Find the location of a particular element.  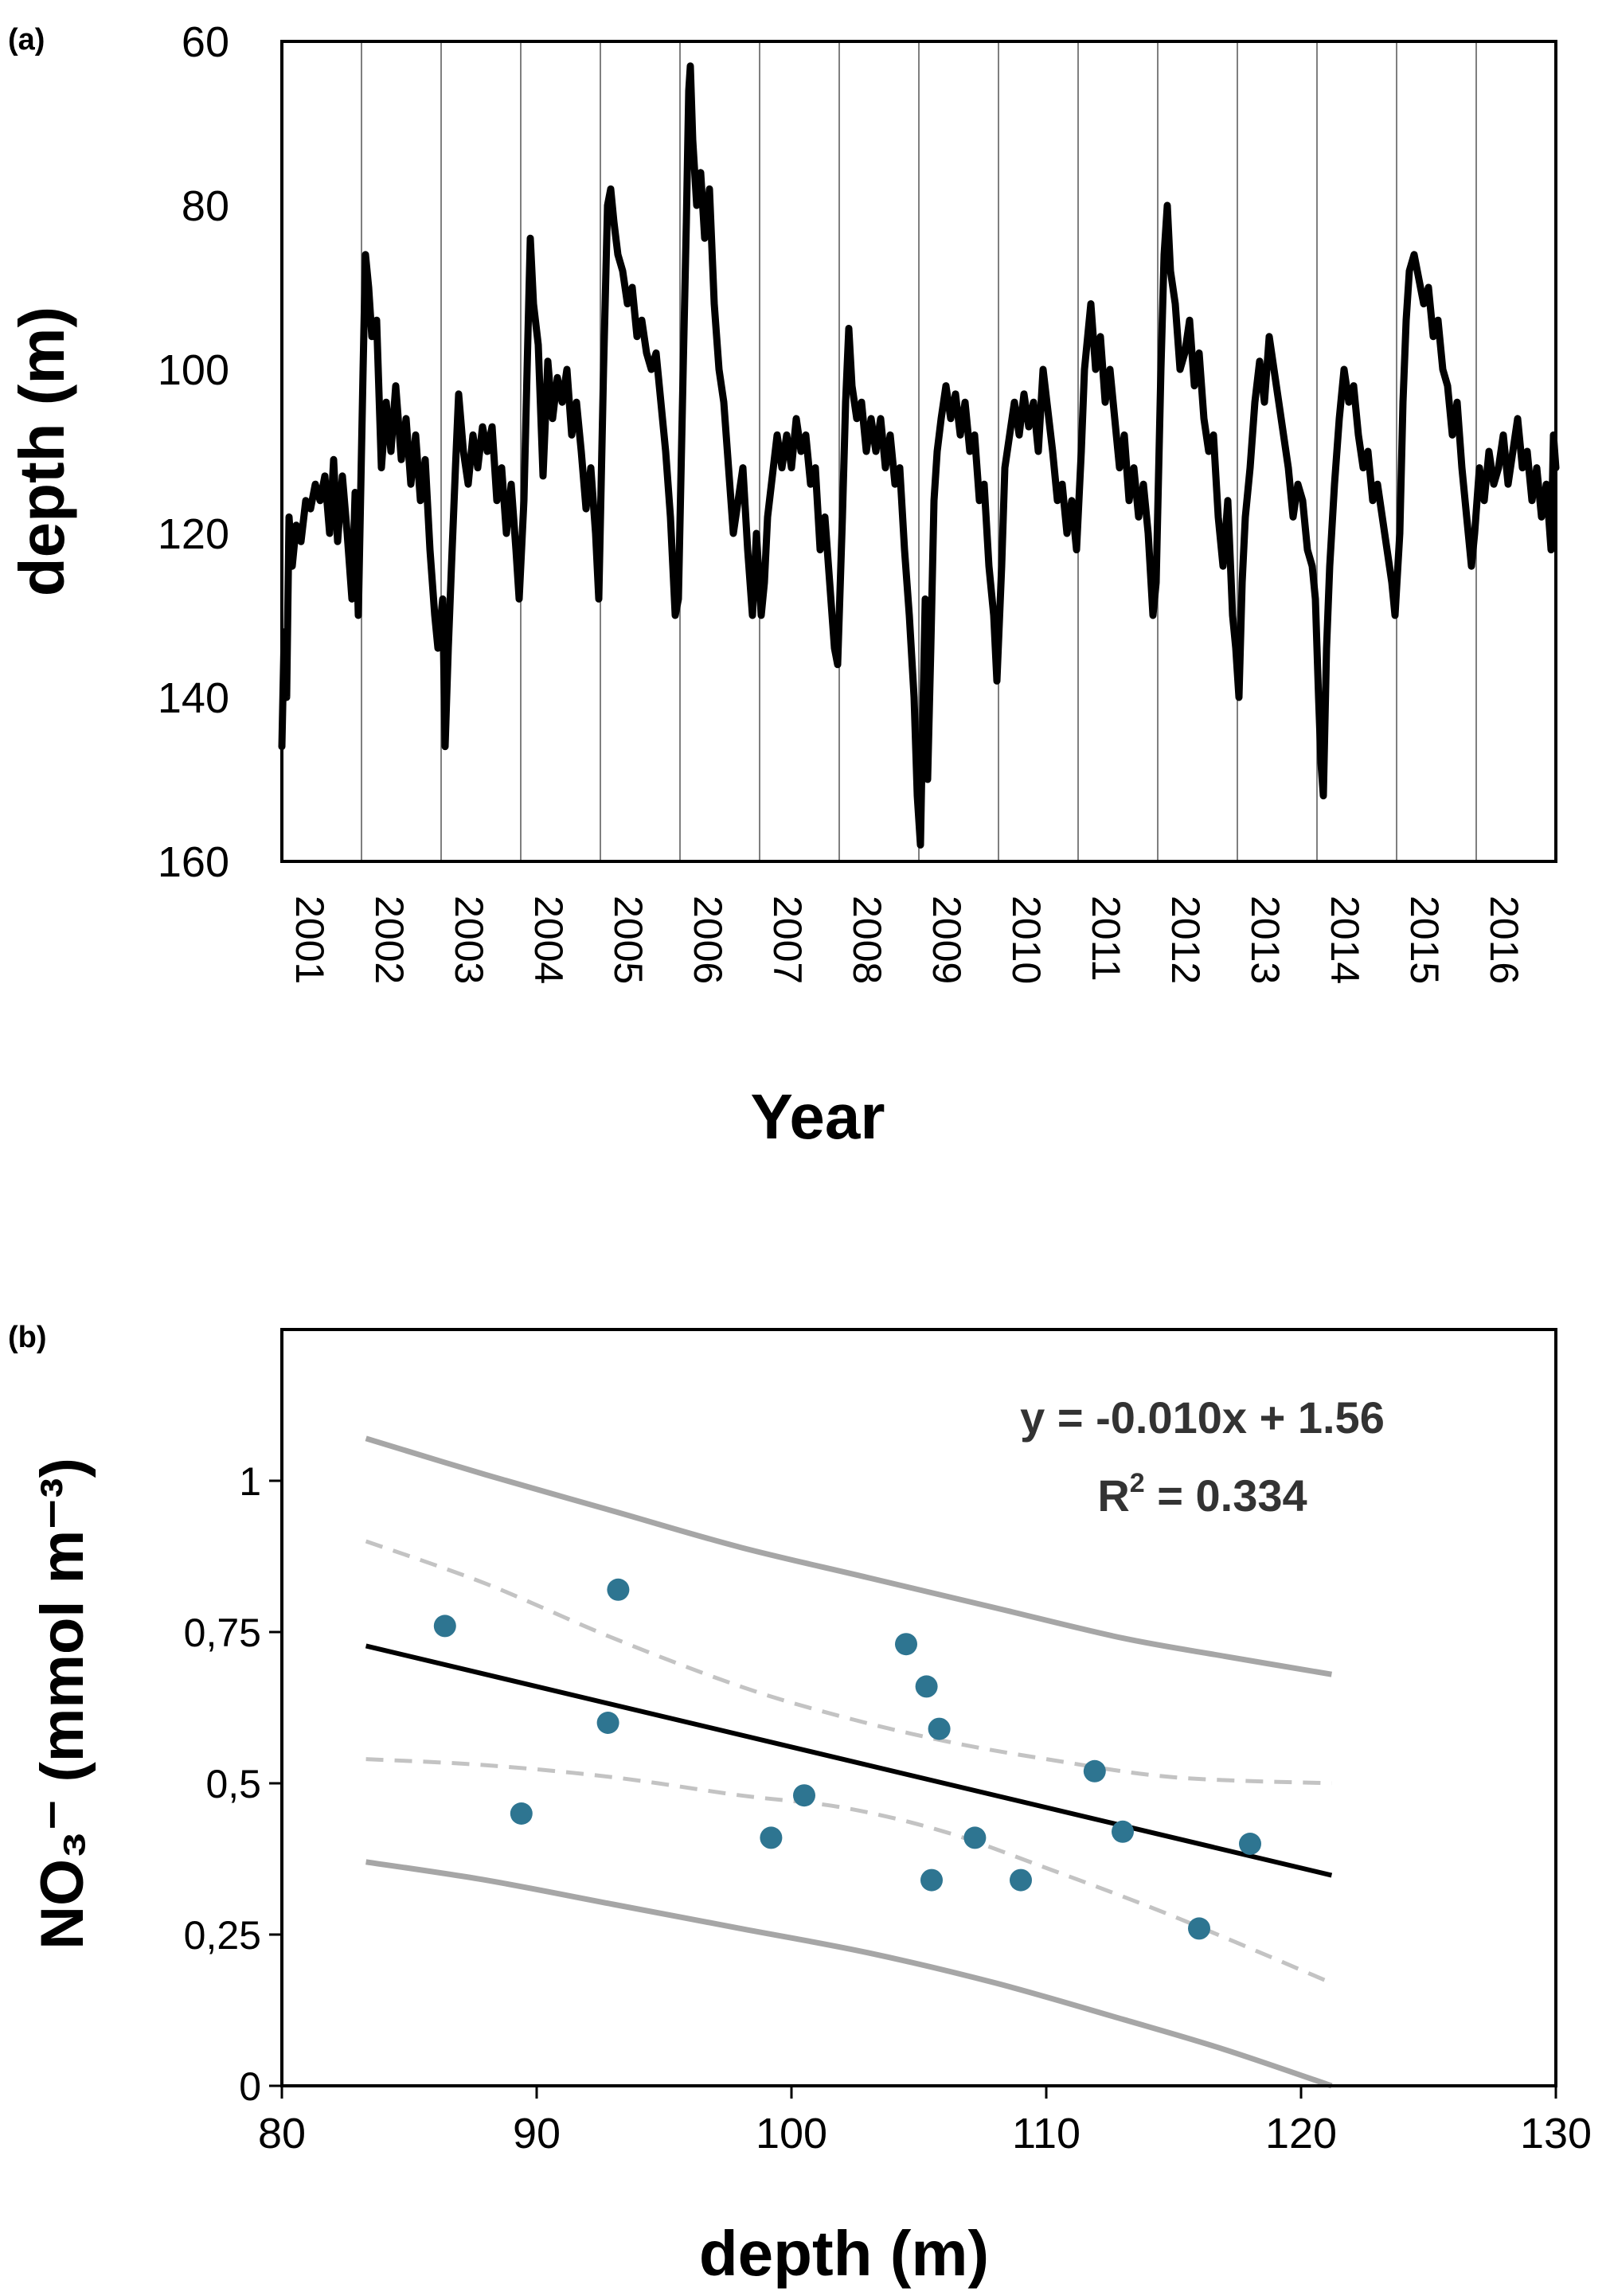

confidence-band-upper is located at coordinates (849, 1662).